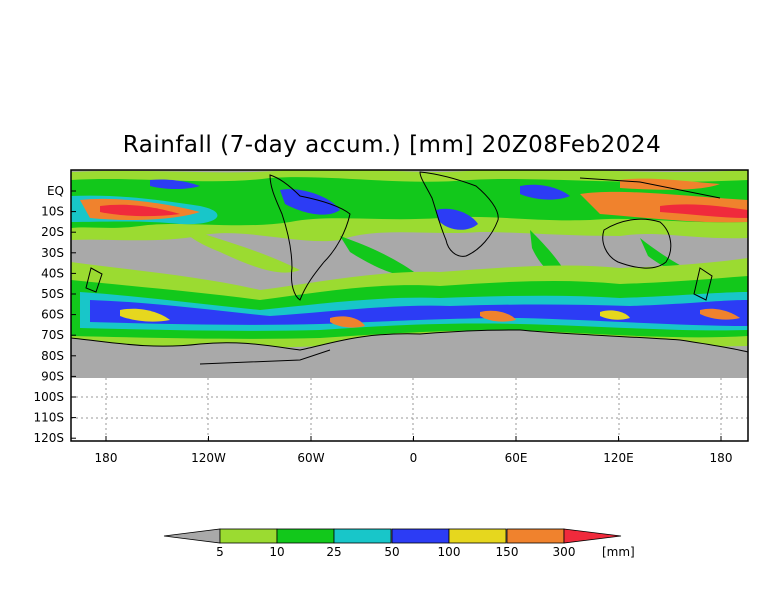 This screenshot has height=612, width=784. What do you see at coordinates (52, 212) in the screenshot?
I see `lat-label: 10S` at bounding box center [52, 212].